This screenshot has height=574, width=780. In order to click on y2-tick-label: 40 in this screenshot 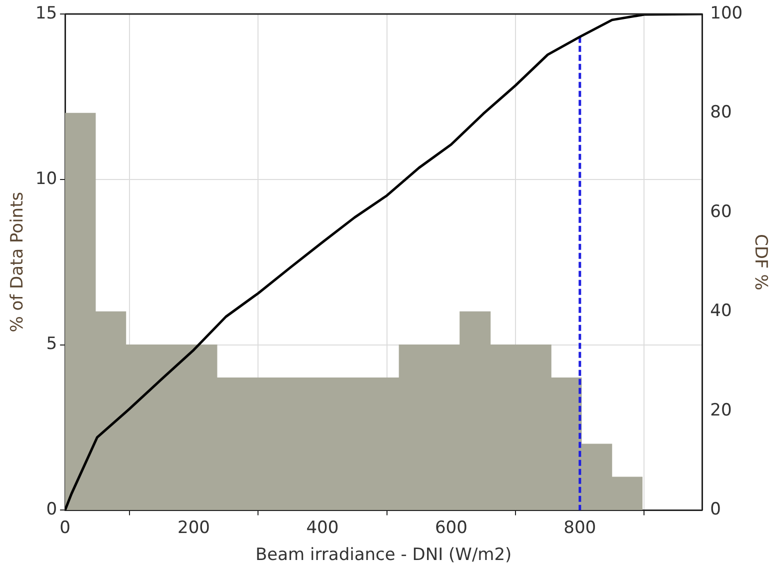, I will do `click(721, 311)`.